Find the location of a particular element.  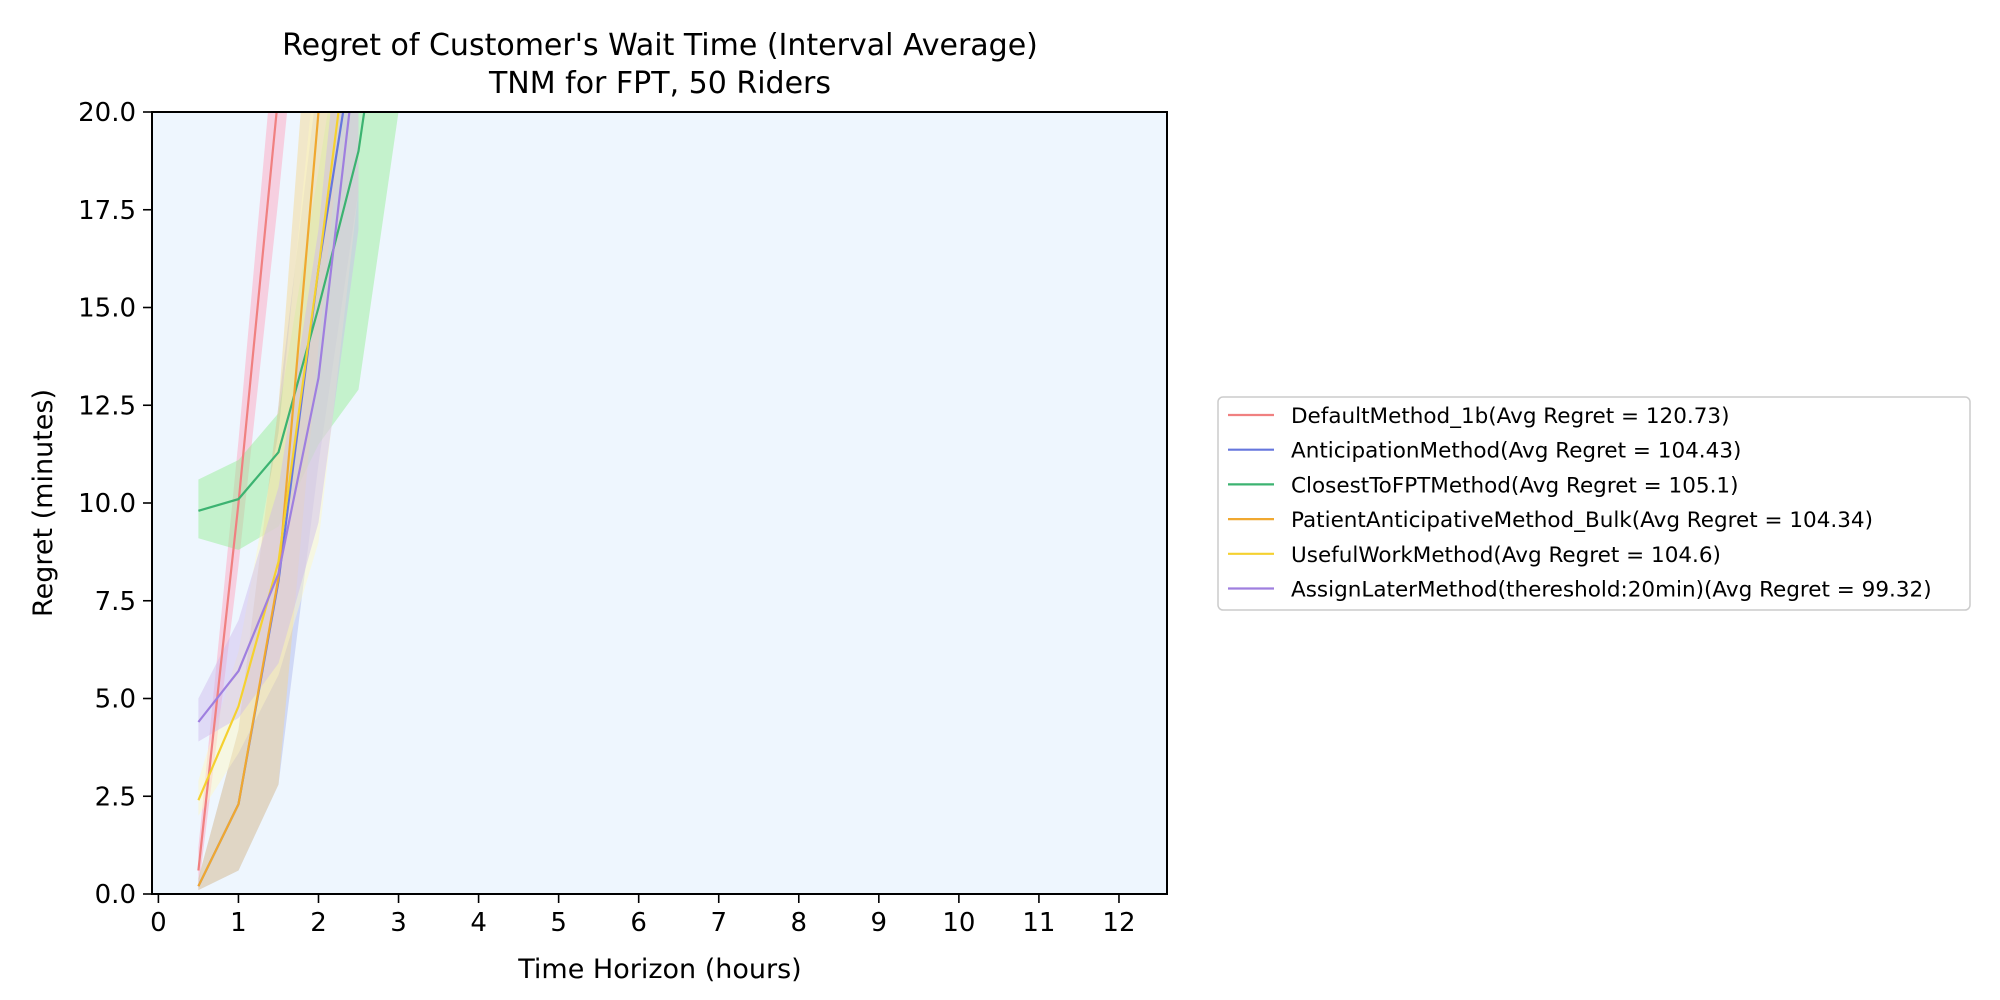

x-tick-label: 0 is located at coordinates (158, 923).